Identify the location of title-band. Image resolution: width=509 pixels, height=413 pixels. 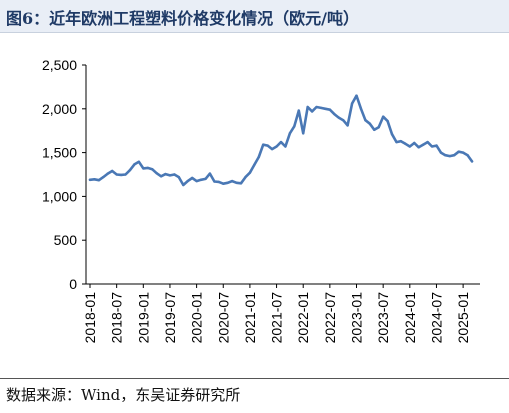
(254, 16).